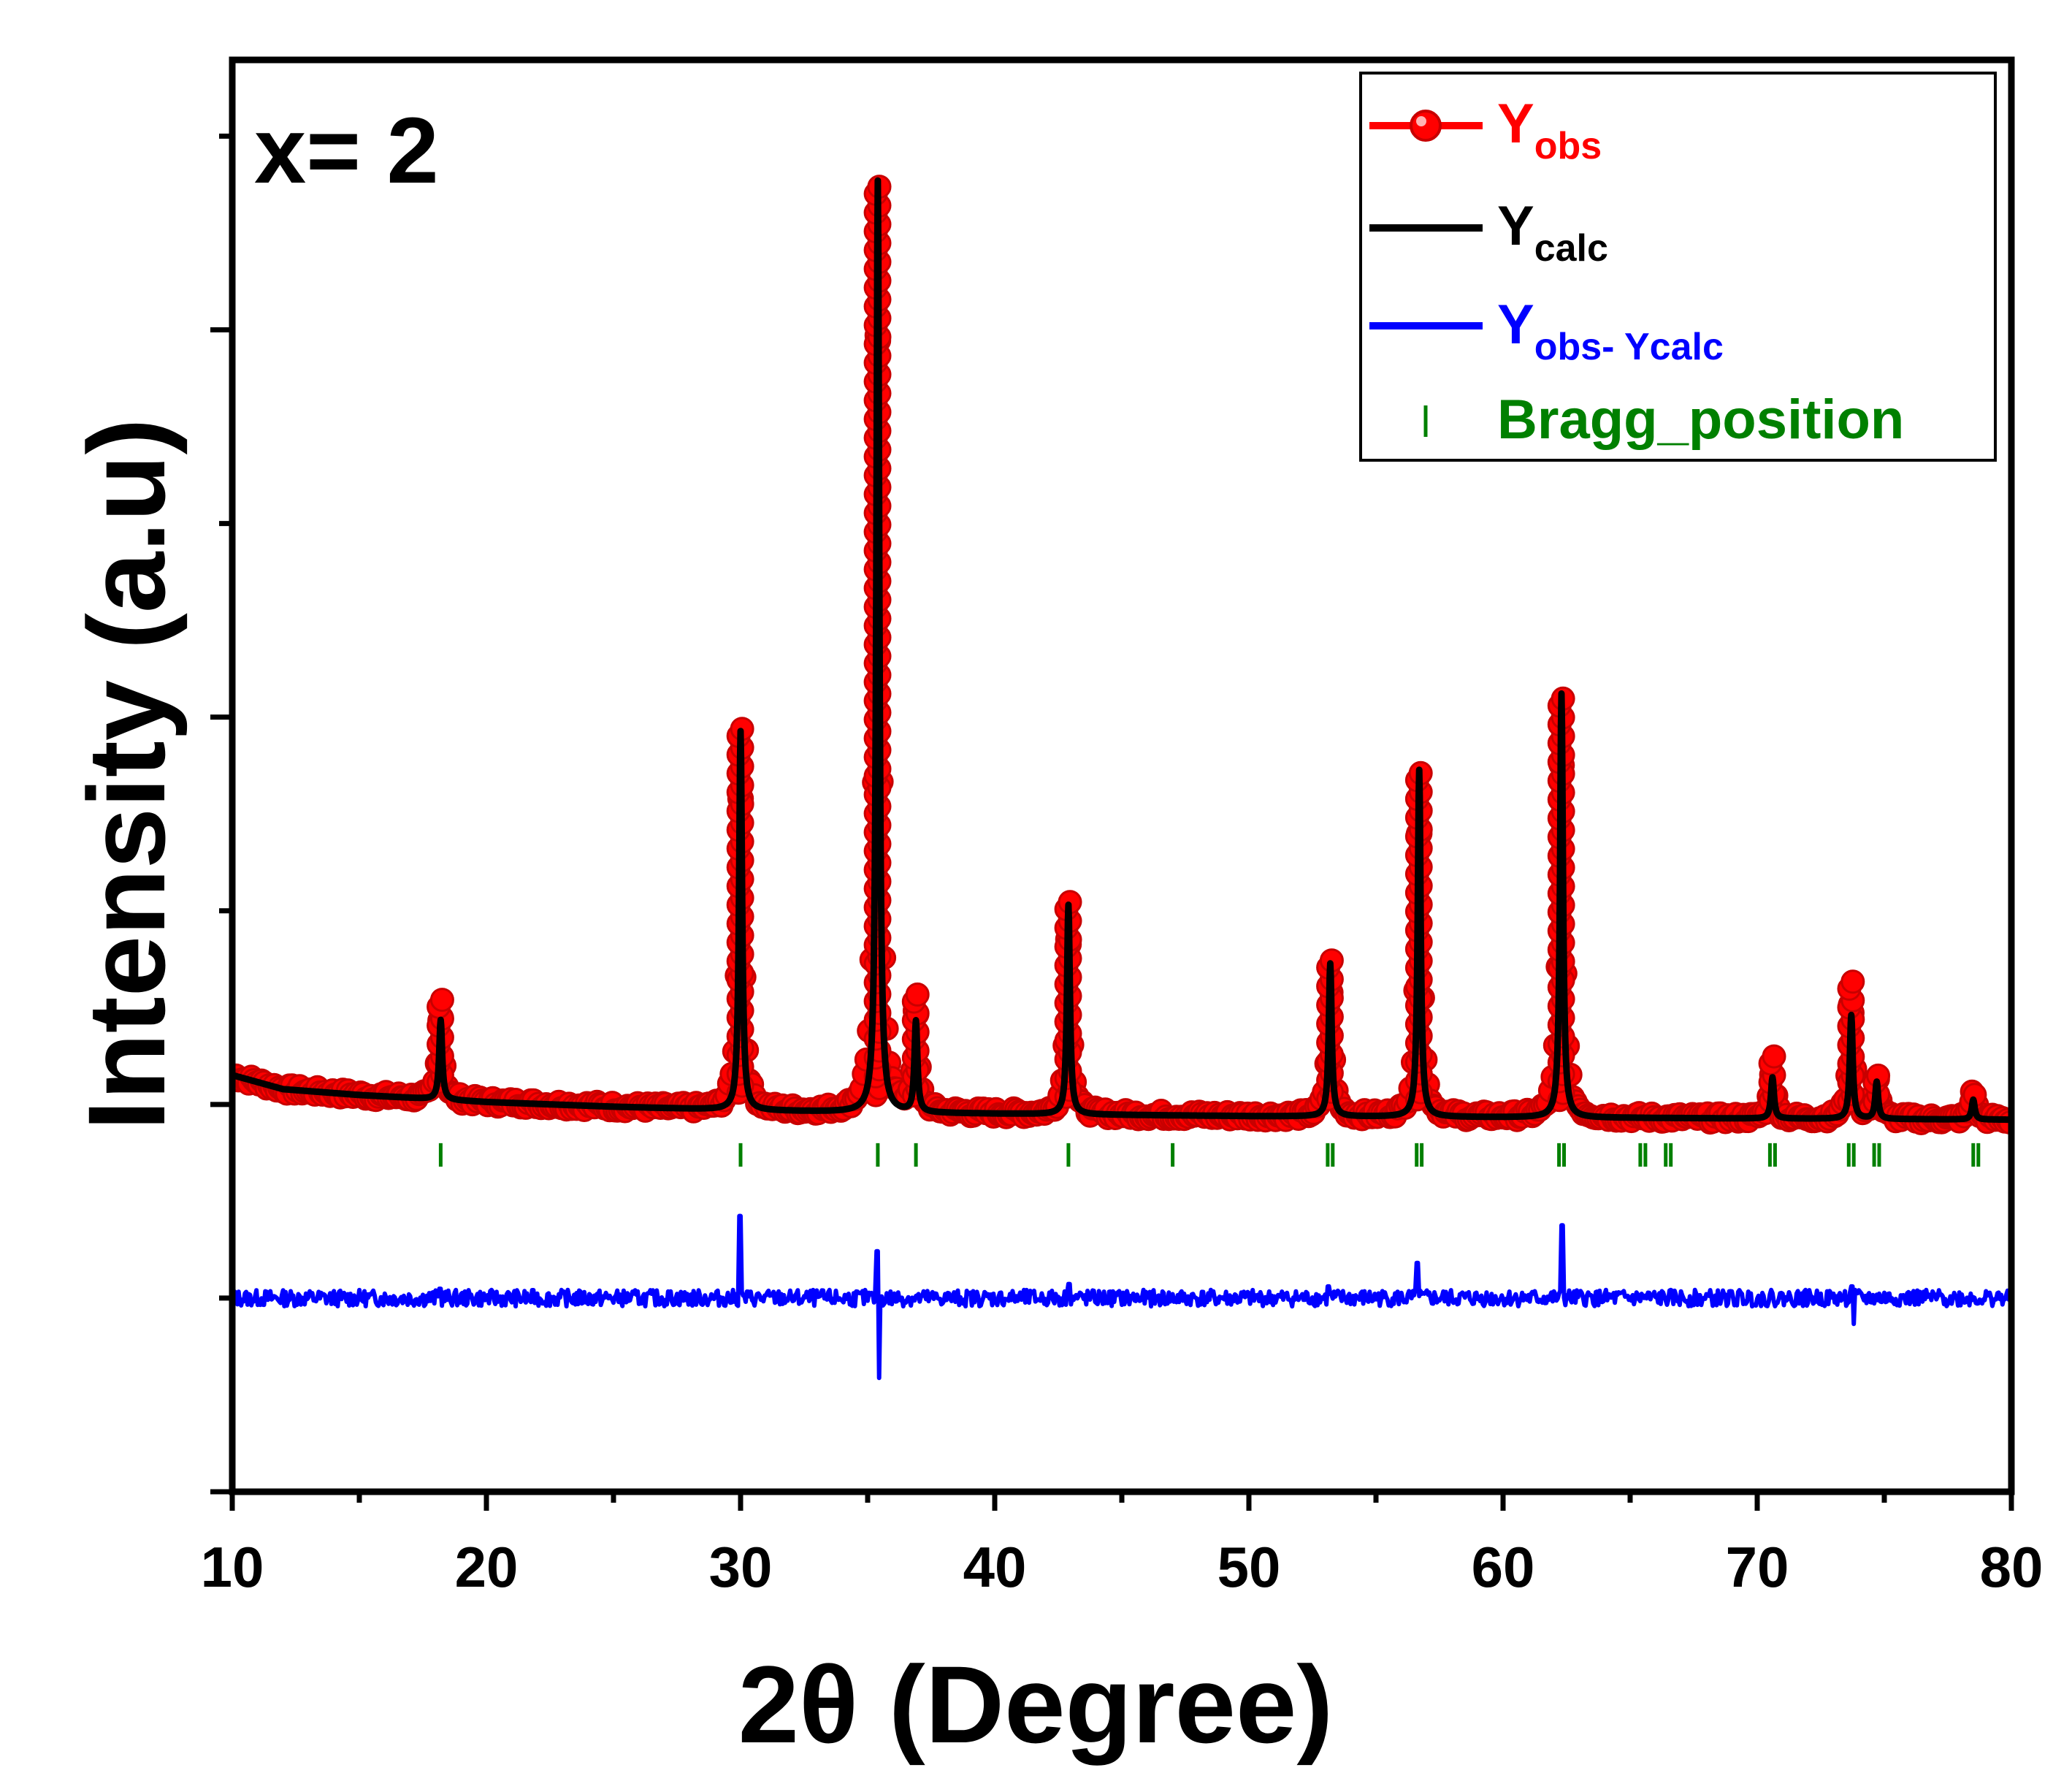 This screenshot has width=2072, height=1773. What do you see at coordinates (1700, 420) in the screenshot?
I see `legend-bragg-label: Bragg_position` at bounding box center [1700, 420].